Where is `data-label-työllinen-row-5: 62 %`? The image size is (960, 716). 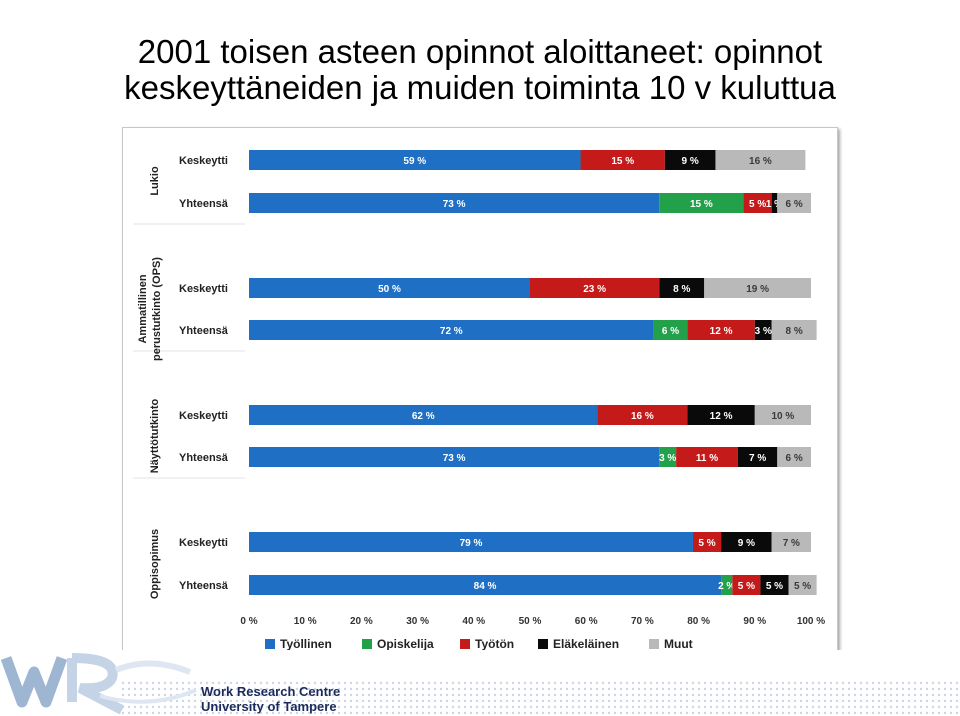 data-label-työllinen-row-5: 62 % is located at coordinates (423, 416).